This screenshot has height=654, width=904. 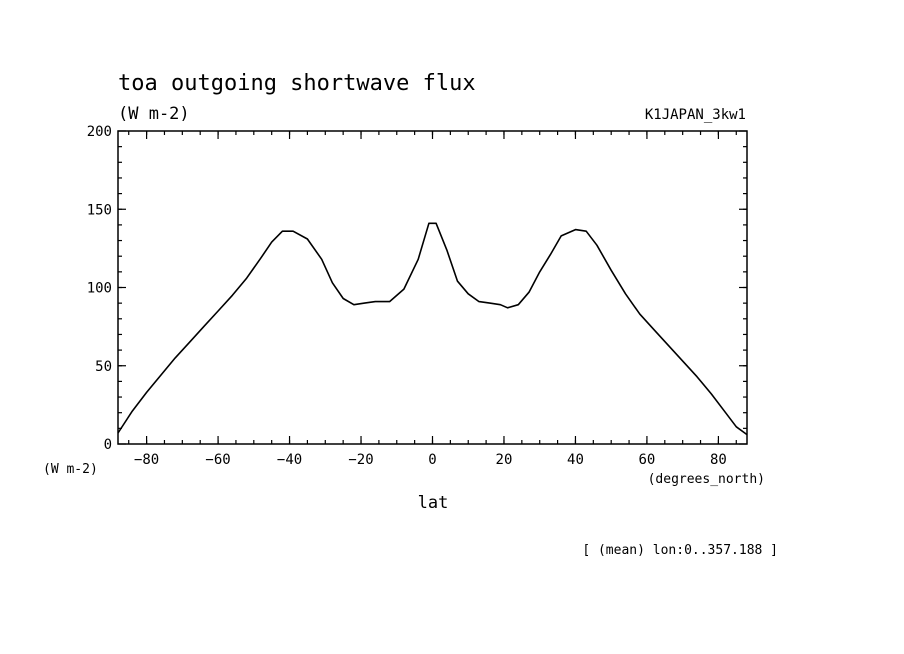 I want to click on x-tick-label: 0, so click(x=432, y=460).